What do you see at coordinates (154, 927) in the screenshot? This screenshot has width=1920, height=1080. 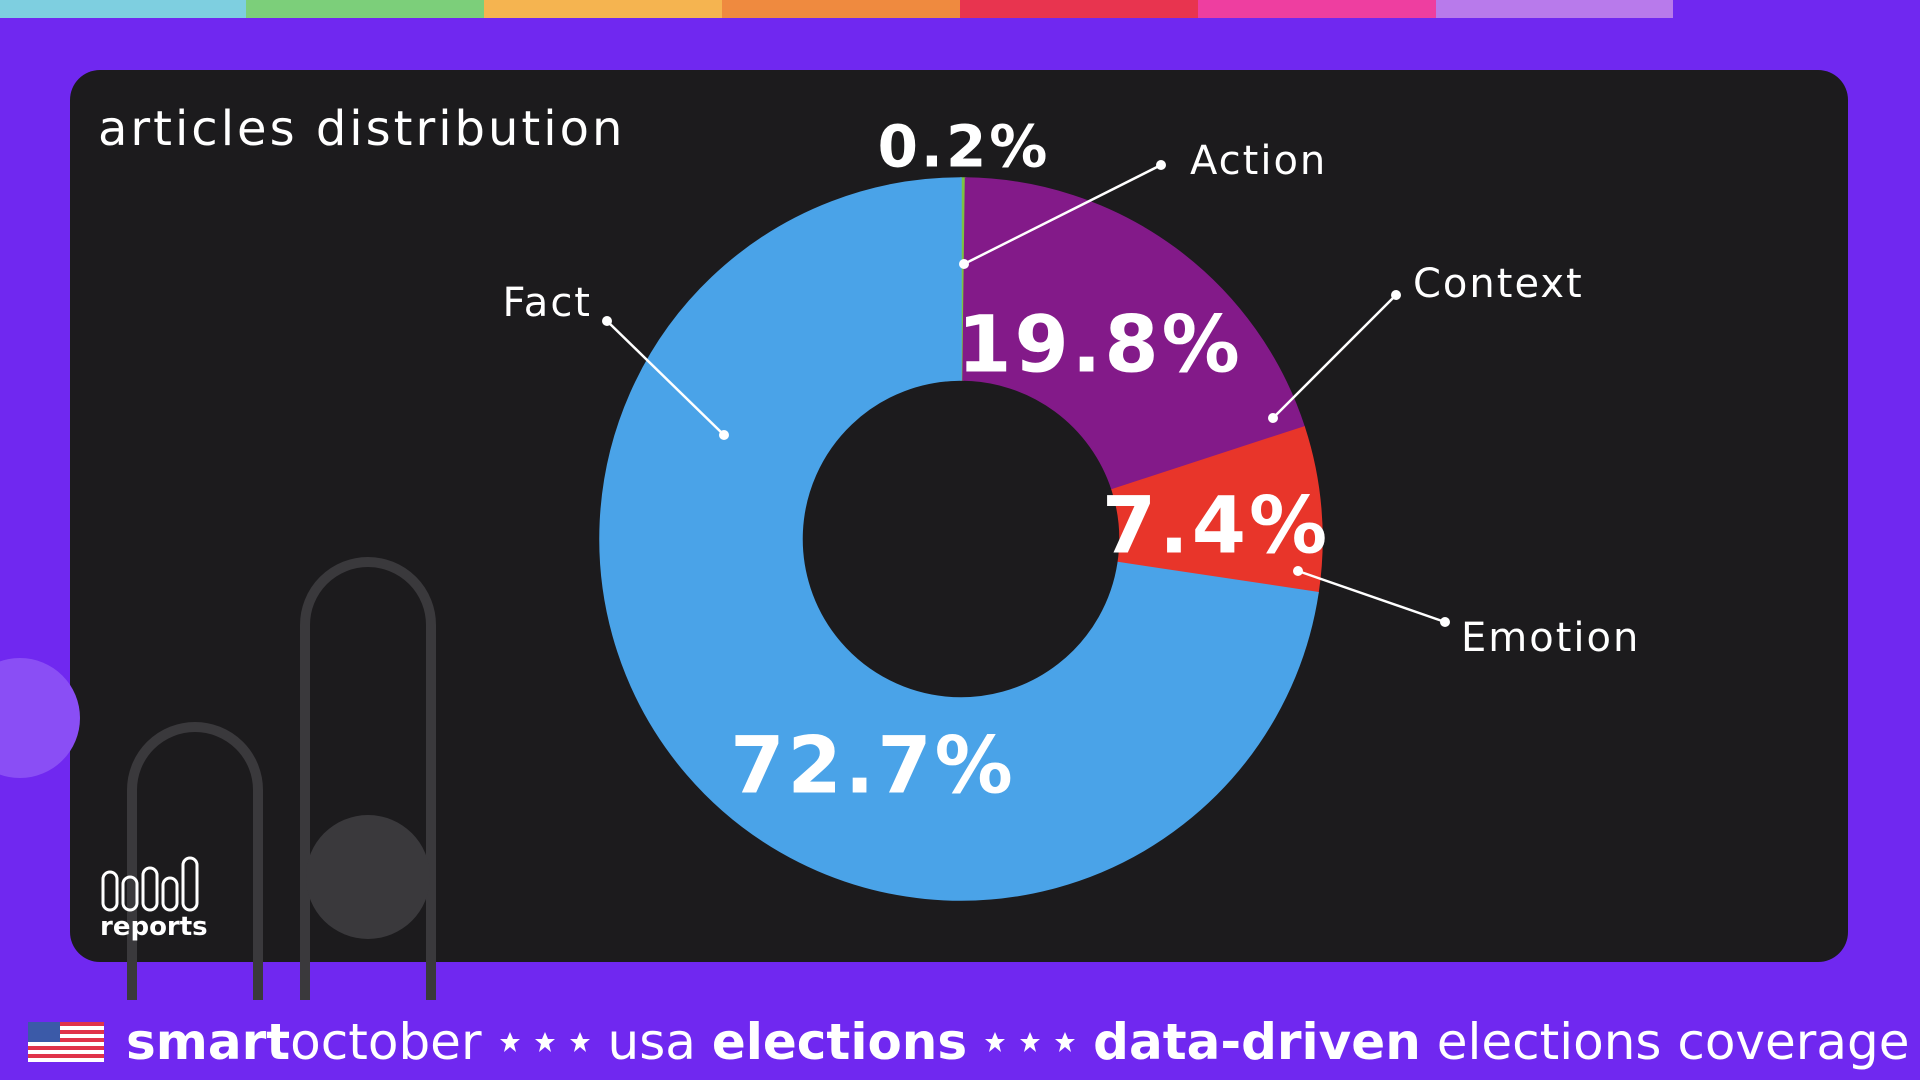 I see `logo-text: reports` at bounding box center [154, 927].